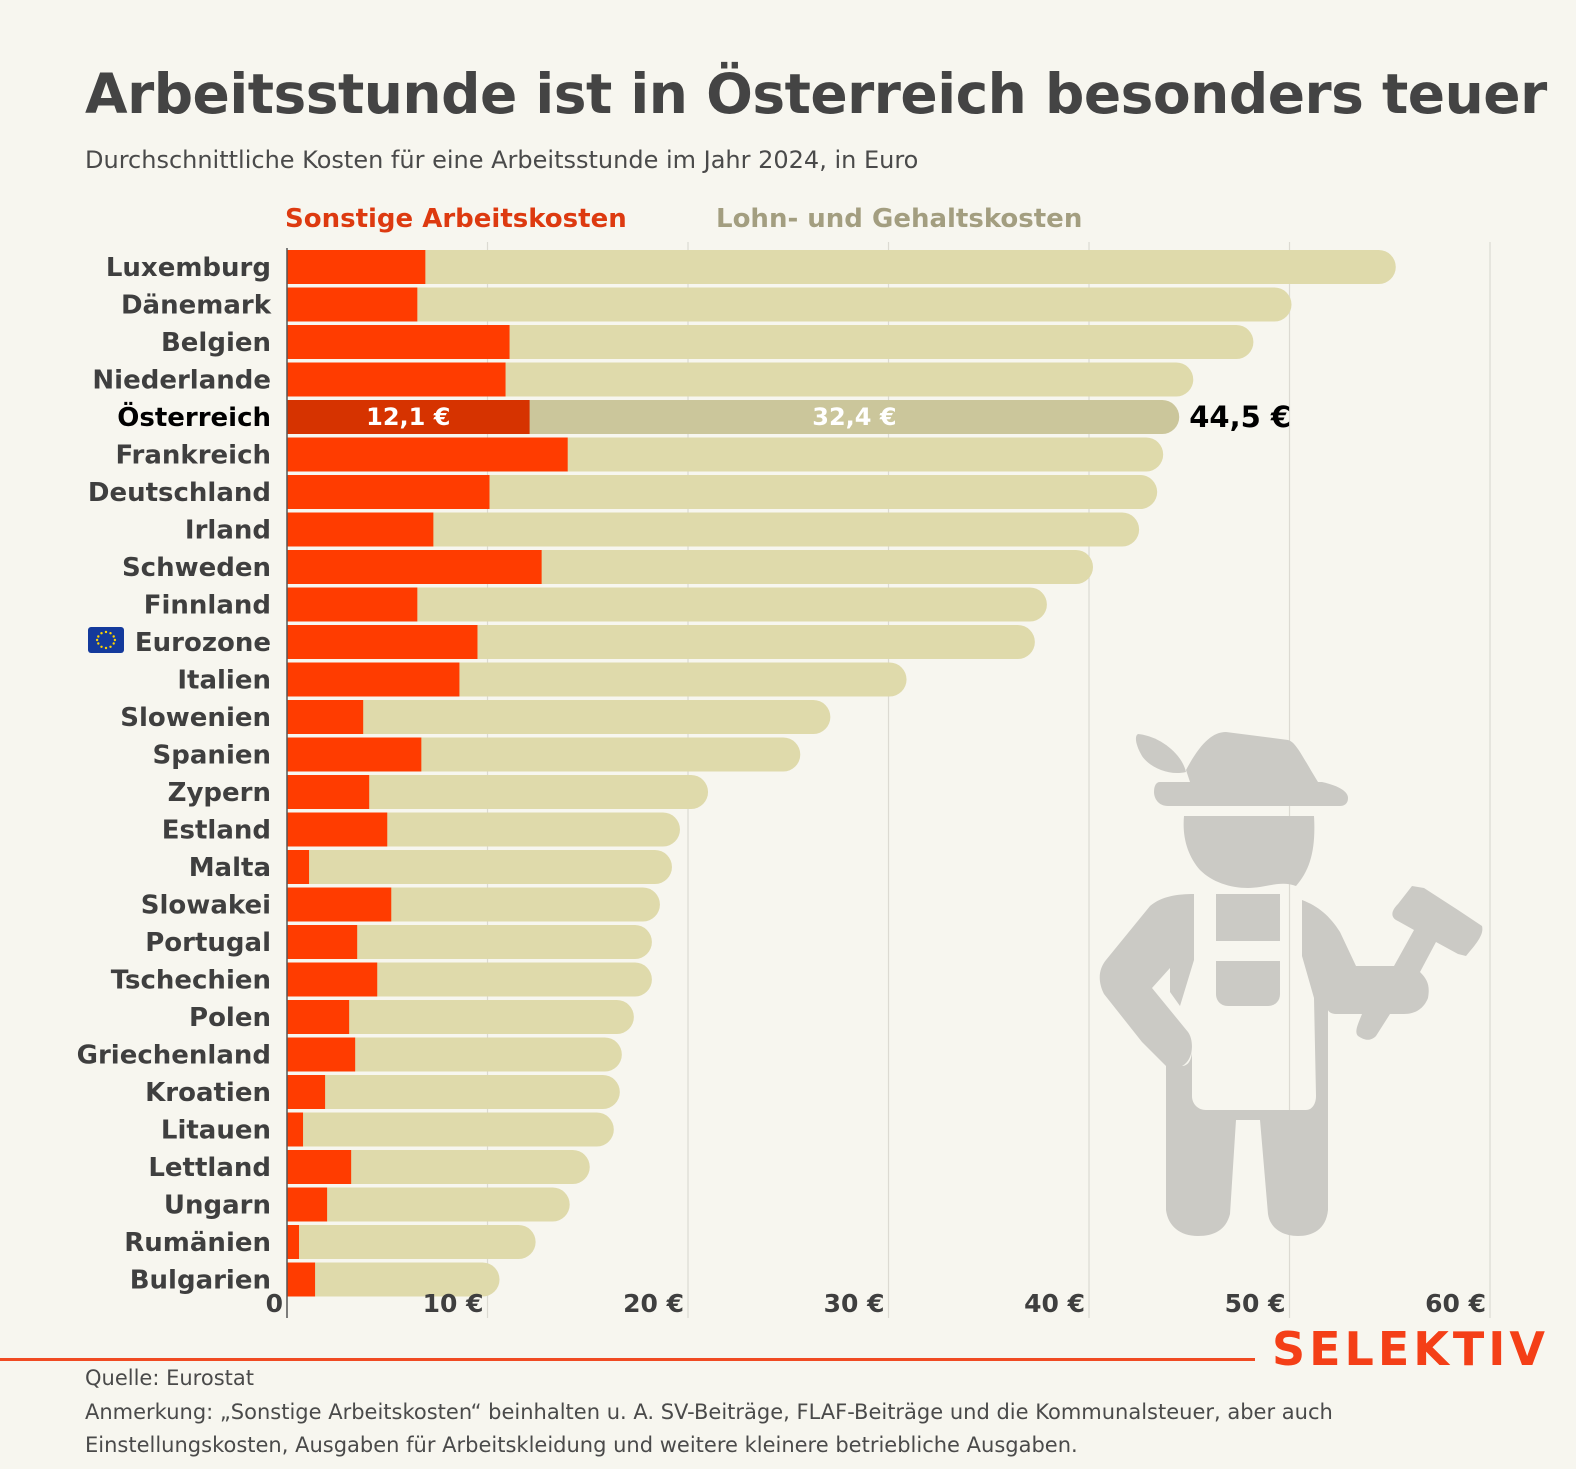 Image resolution: width=1576 pixels, height=1469 pixels. I want to click on x-tick-label: 40 €, so click(1054, 1303).